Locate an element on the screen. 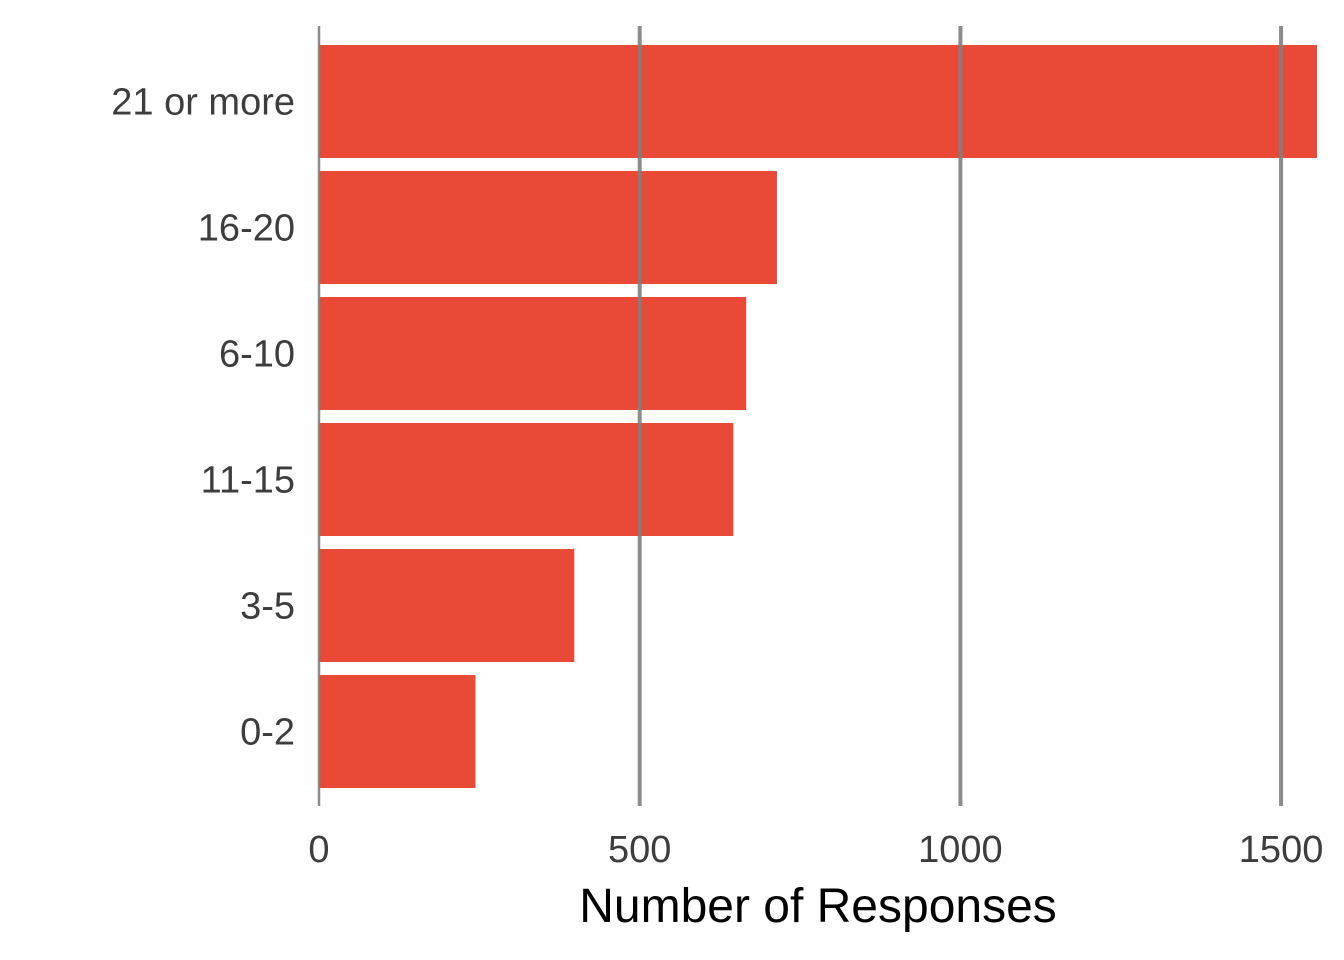 This screenshot has width=1344, height=960. x-axis-labels: 0 500 1000 1500 is located at coordinates (815, 850).